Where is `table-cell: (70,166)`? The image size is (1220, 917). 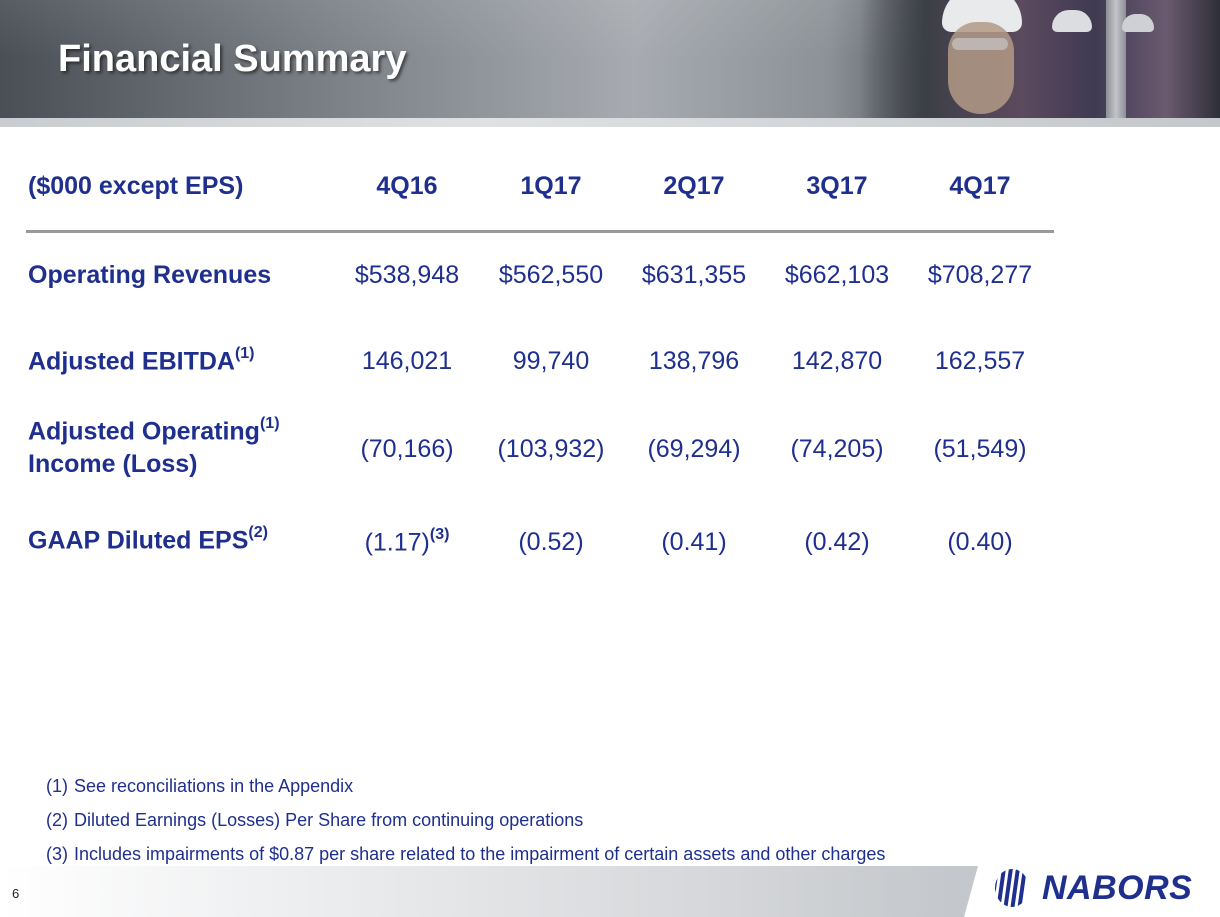 table-cell: (70,166) is located at coordinates (407, 449).